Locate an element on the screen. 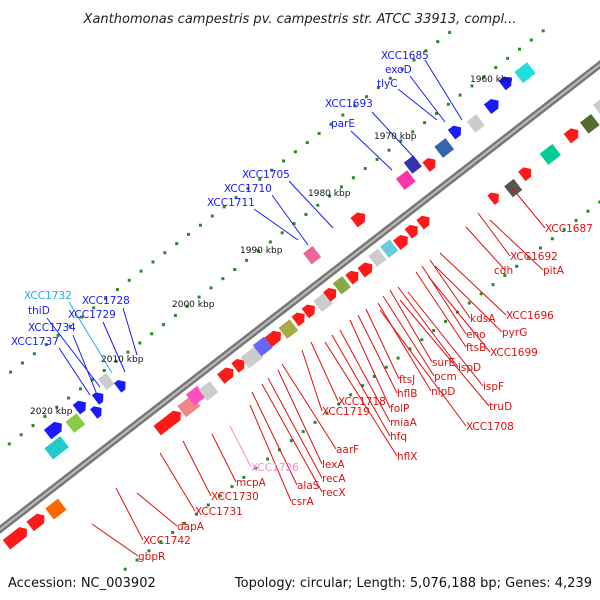 The image size is (600, 600). gene-label: XCC1728 is located at coordinates (106, 301).